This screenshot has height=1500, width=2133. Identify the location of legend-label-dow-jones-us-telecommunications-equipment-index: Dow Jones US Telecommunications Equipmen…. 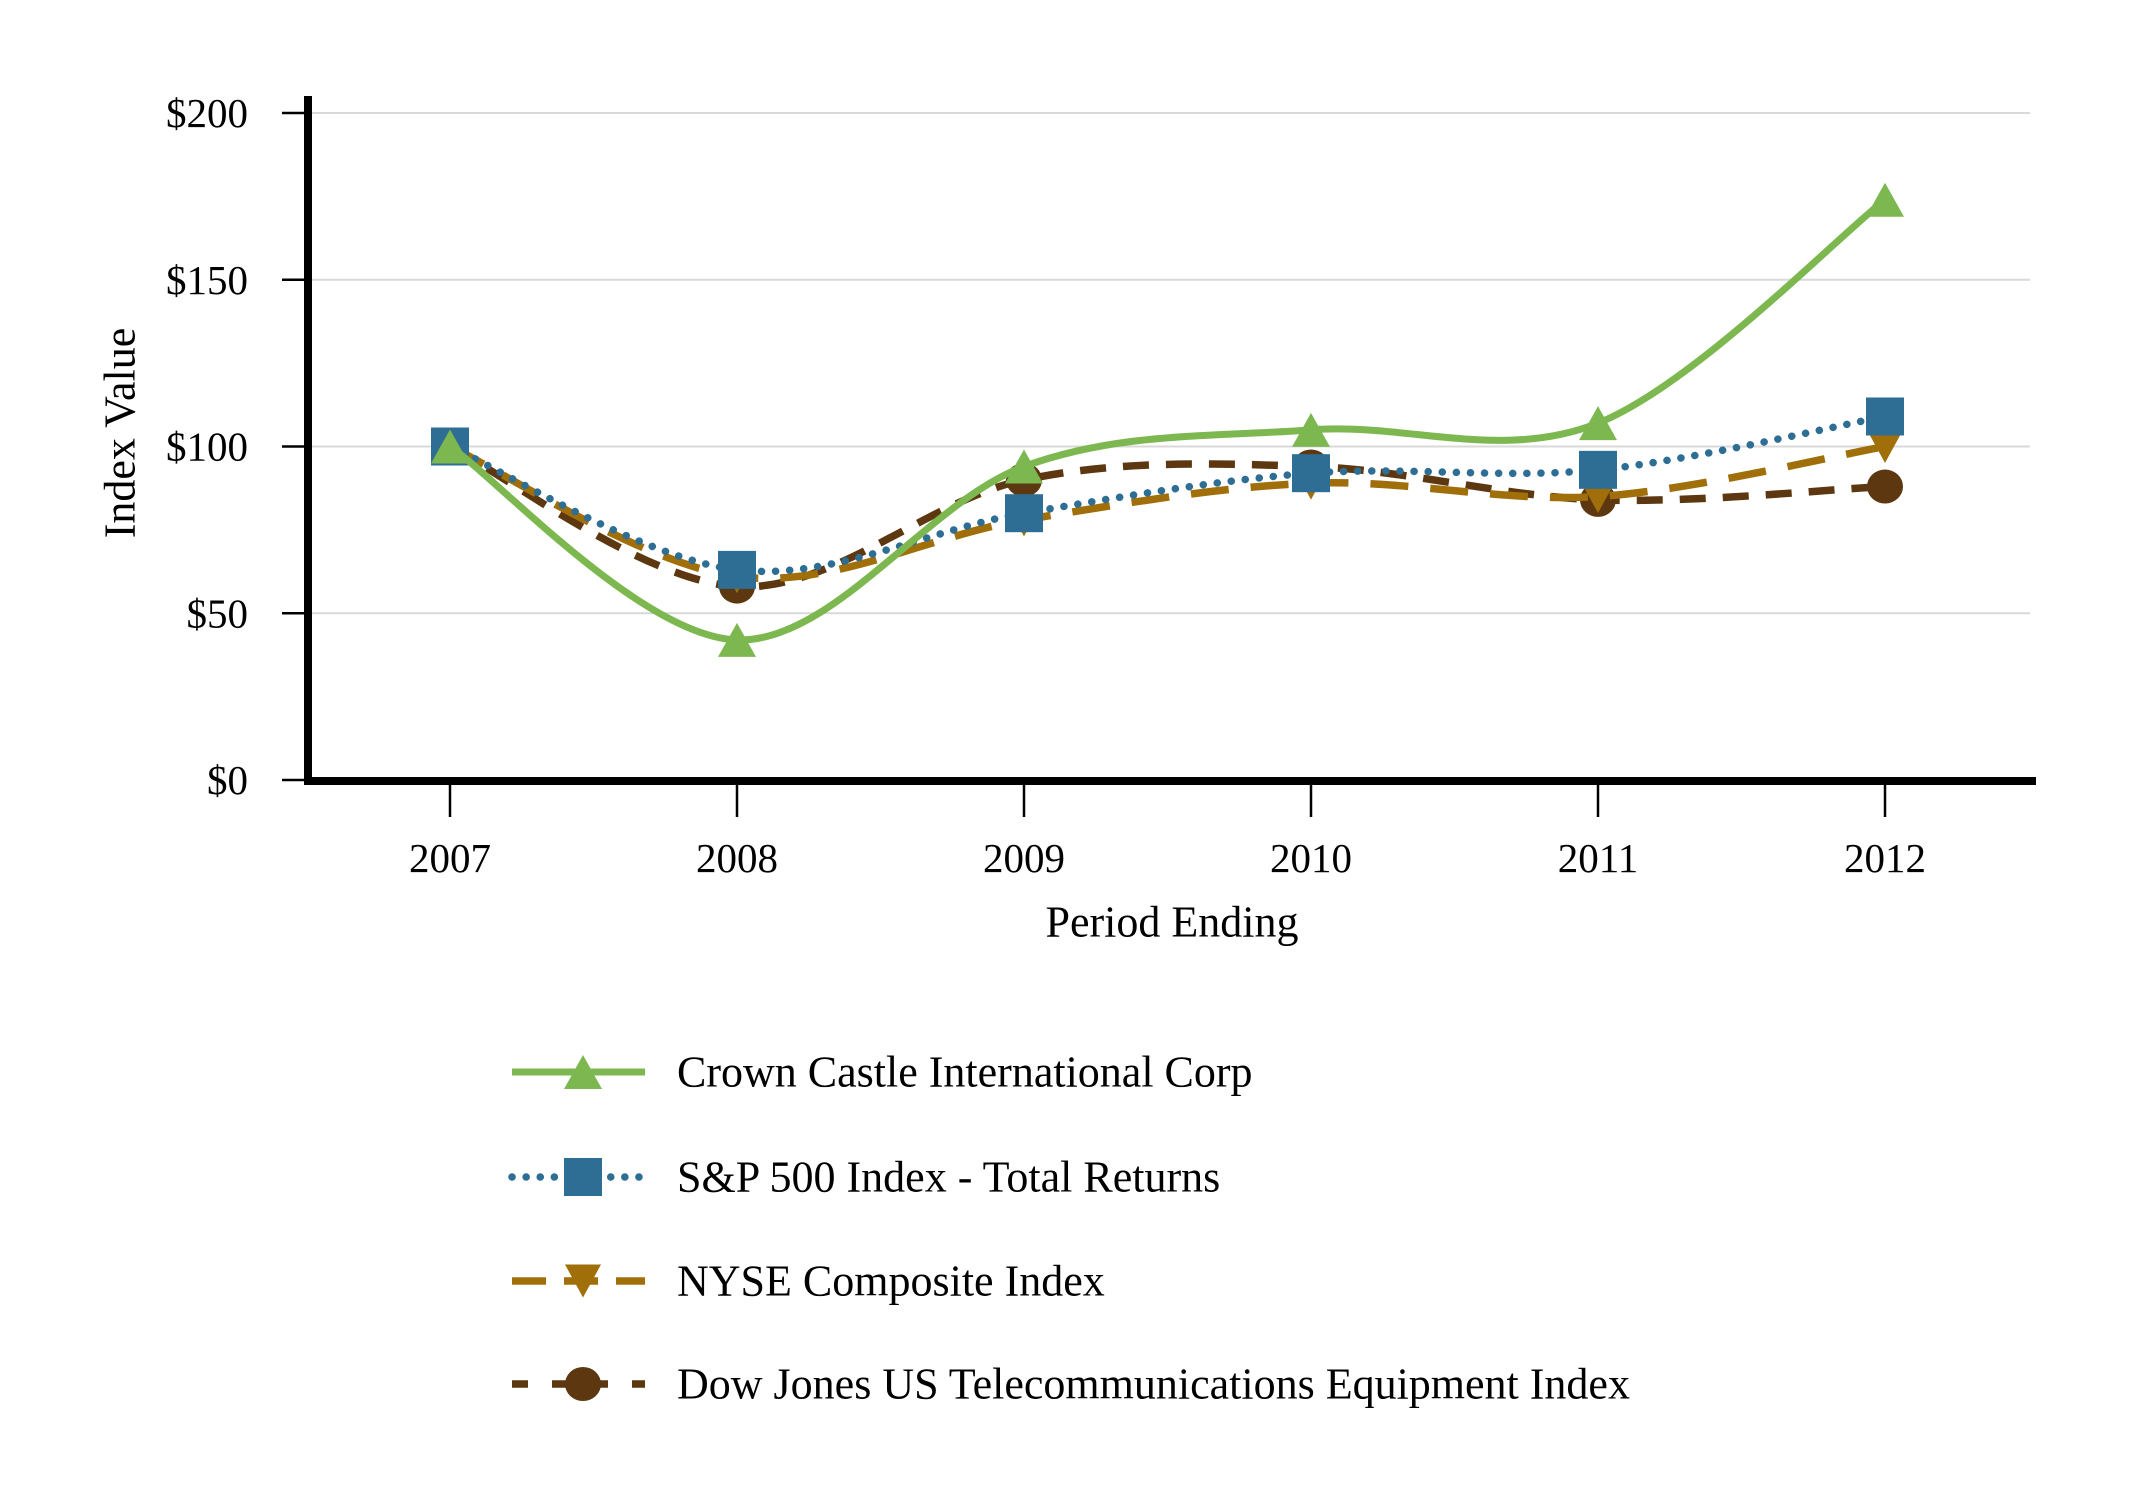
(1153, 1384).